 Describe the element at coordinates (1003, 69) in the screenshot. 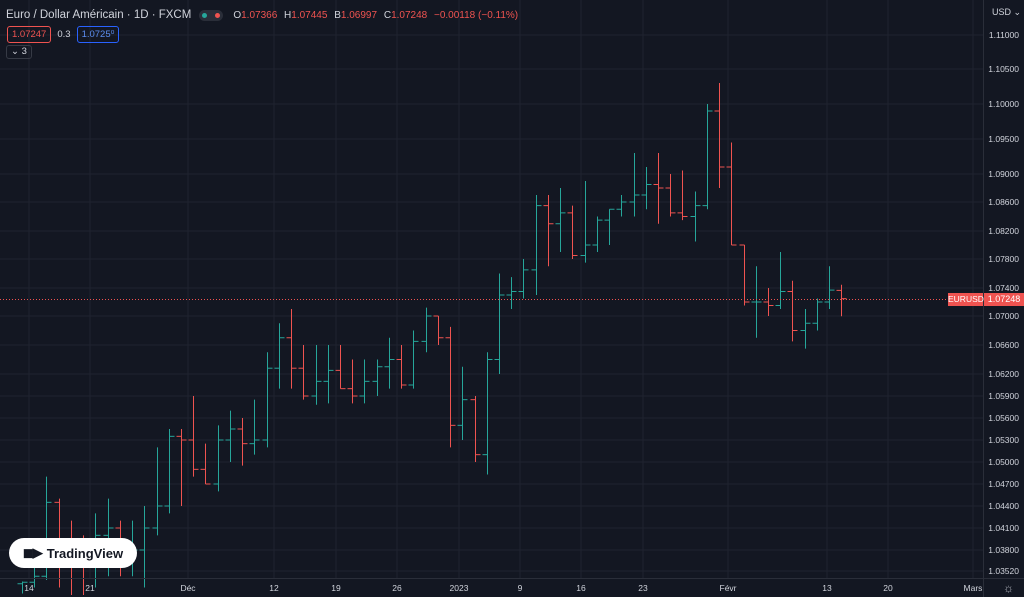

I see `y-tick-label: 1.10500` at that location.